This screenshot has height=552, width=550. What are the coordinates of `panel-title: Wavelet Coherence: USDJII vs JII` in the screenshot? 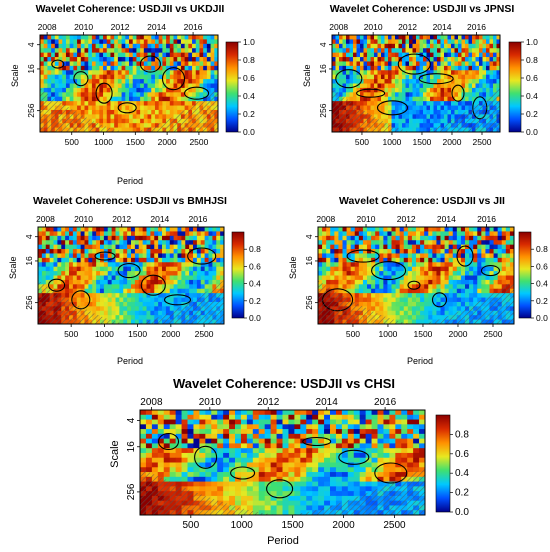 It's located at (422, 201).